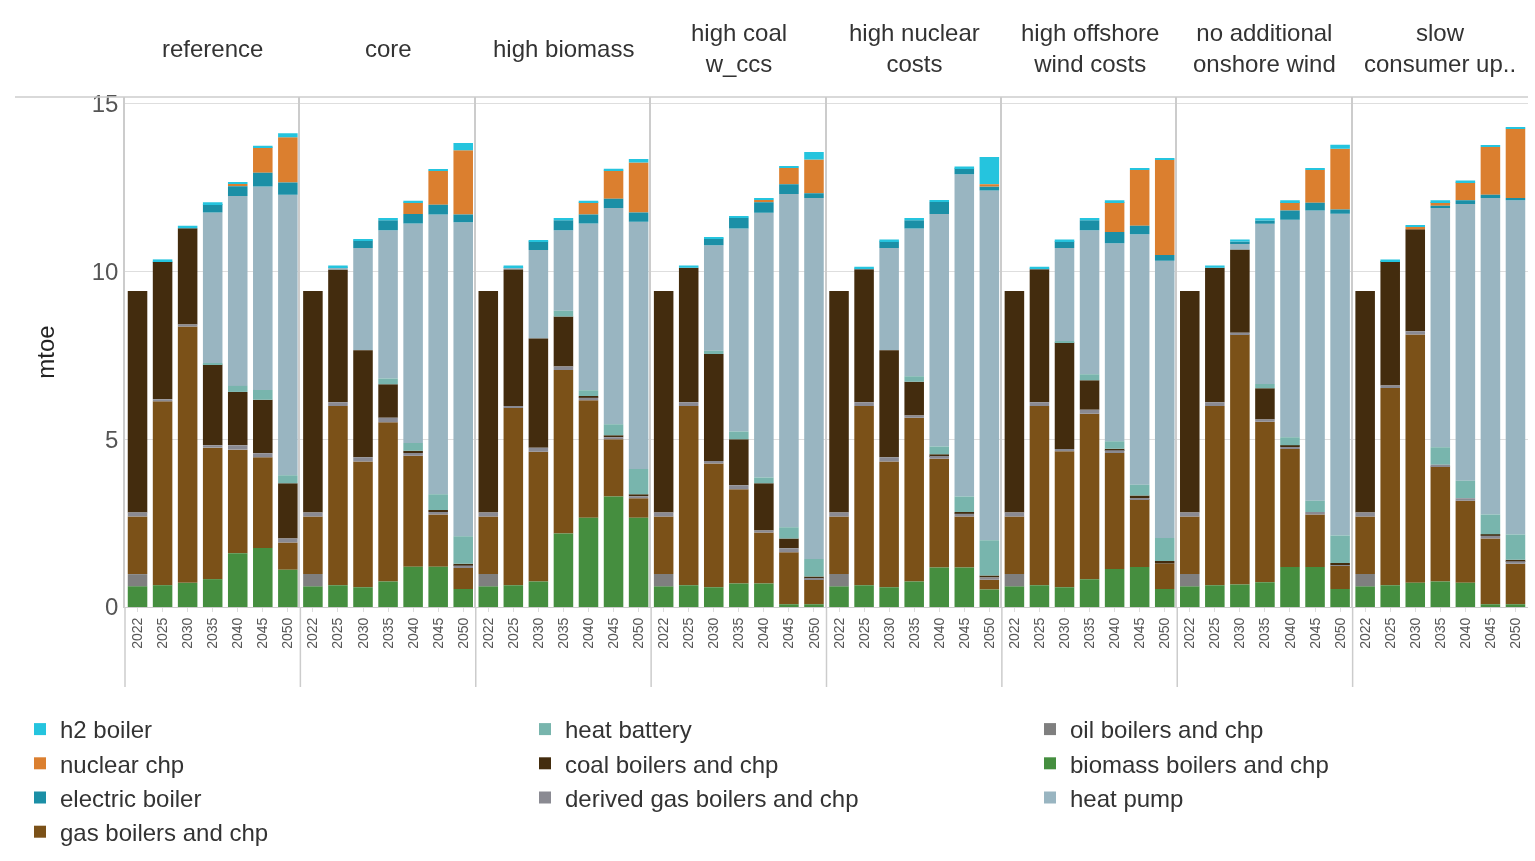 The height and width of the screenshot is (861, 1535). Describe the element at coordinates (628, 730) in the screenshot. I see `legend-label: heat battery` at that location.